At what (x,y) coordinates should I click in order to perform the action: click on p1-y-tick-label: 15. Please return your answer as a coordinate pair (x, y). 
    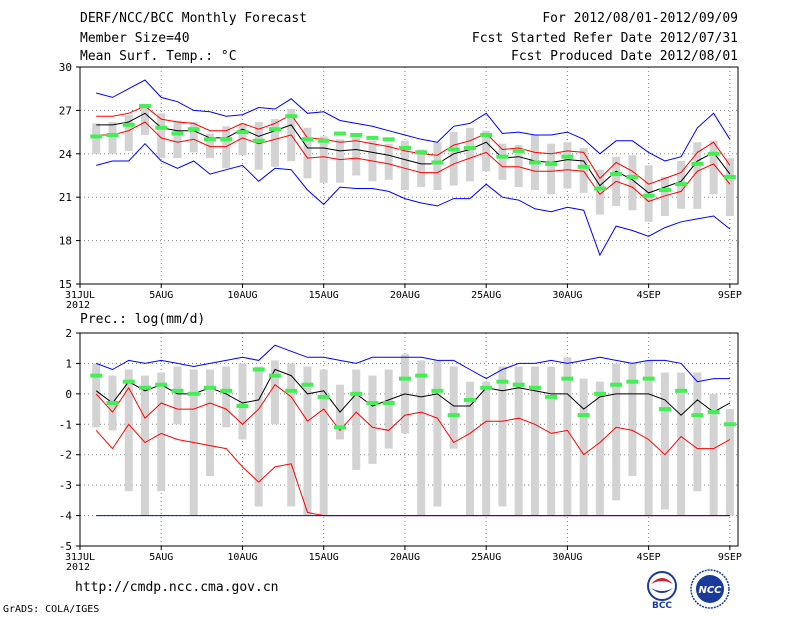
    Looking at the image, I should click on (65, 284).